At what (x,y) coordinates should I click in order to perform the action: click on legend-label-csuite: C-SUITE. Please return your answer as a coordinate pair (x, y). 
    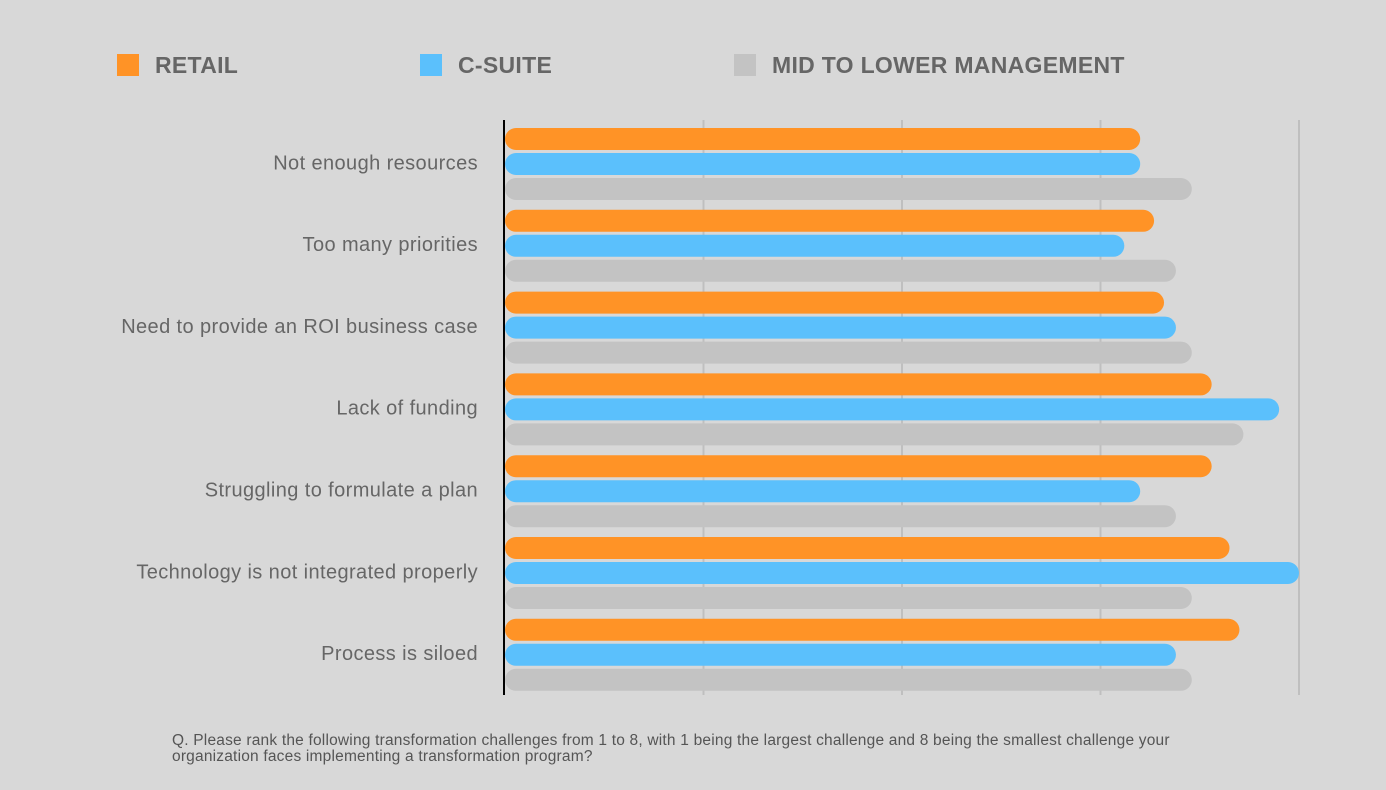
    Looking at the image, I should click on (505, 64).